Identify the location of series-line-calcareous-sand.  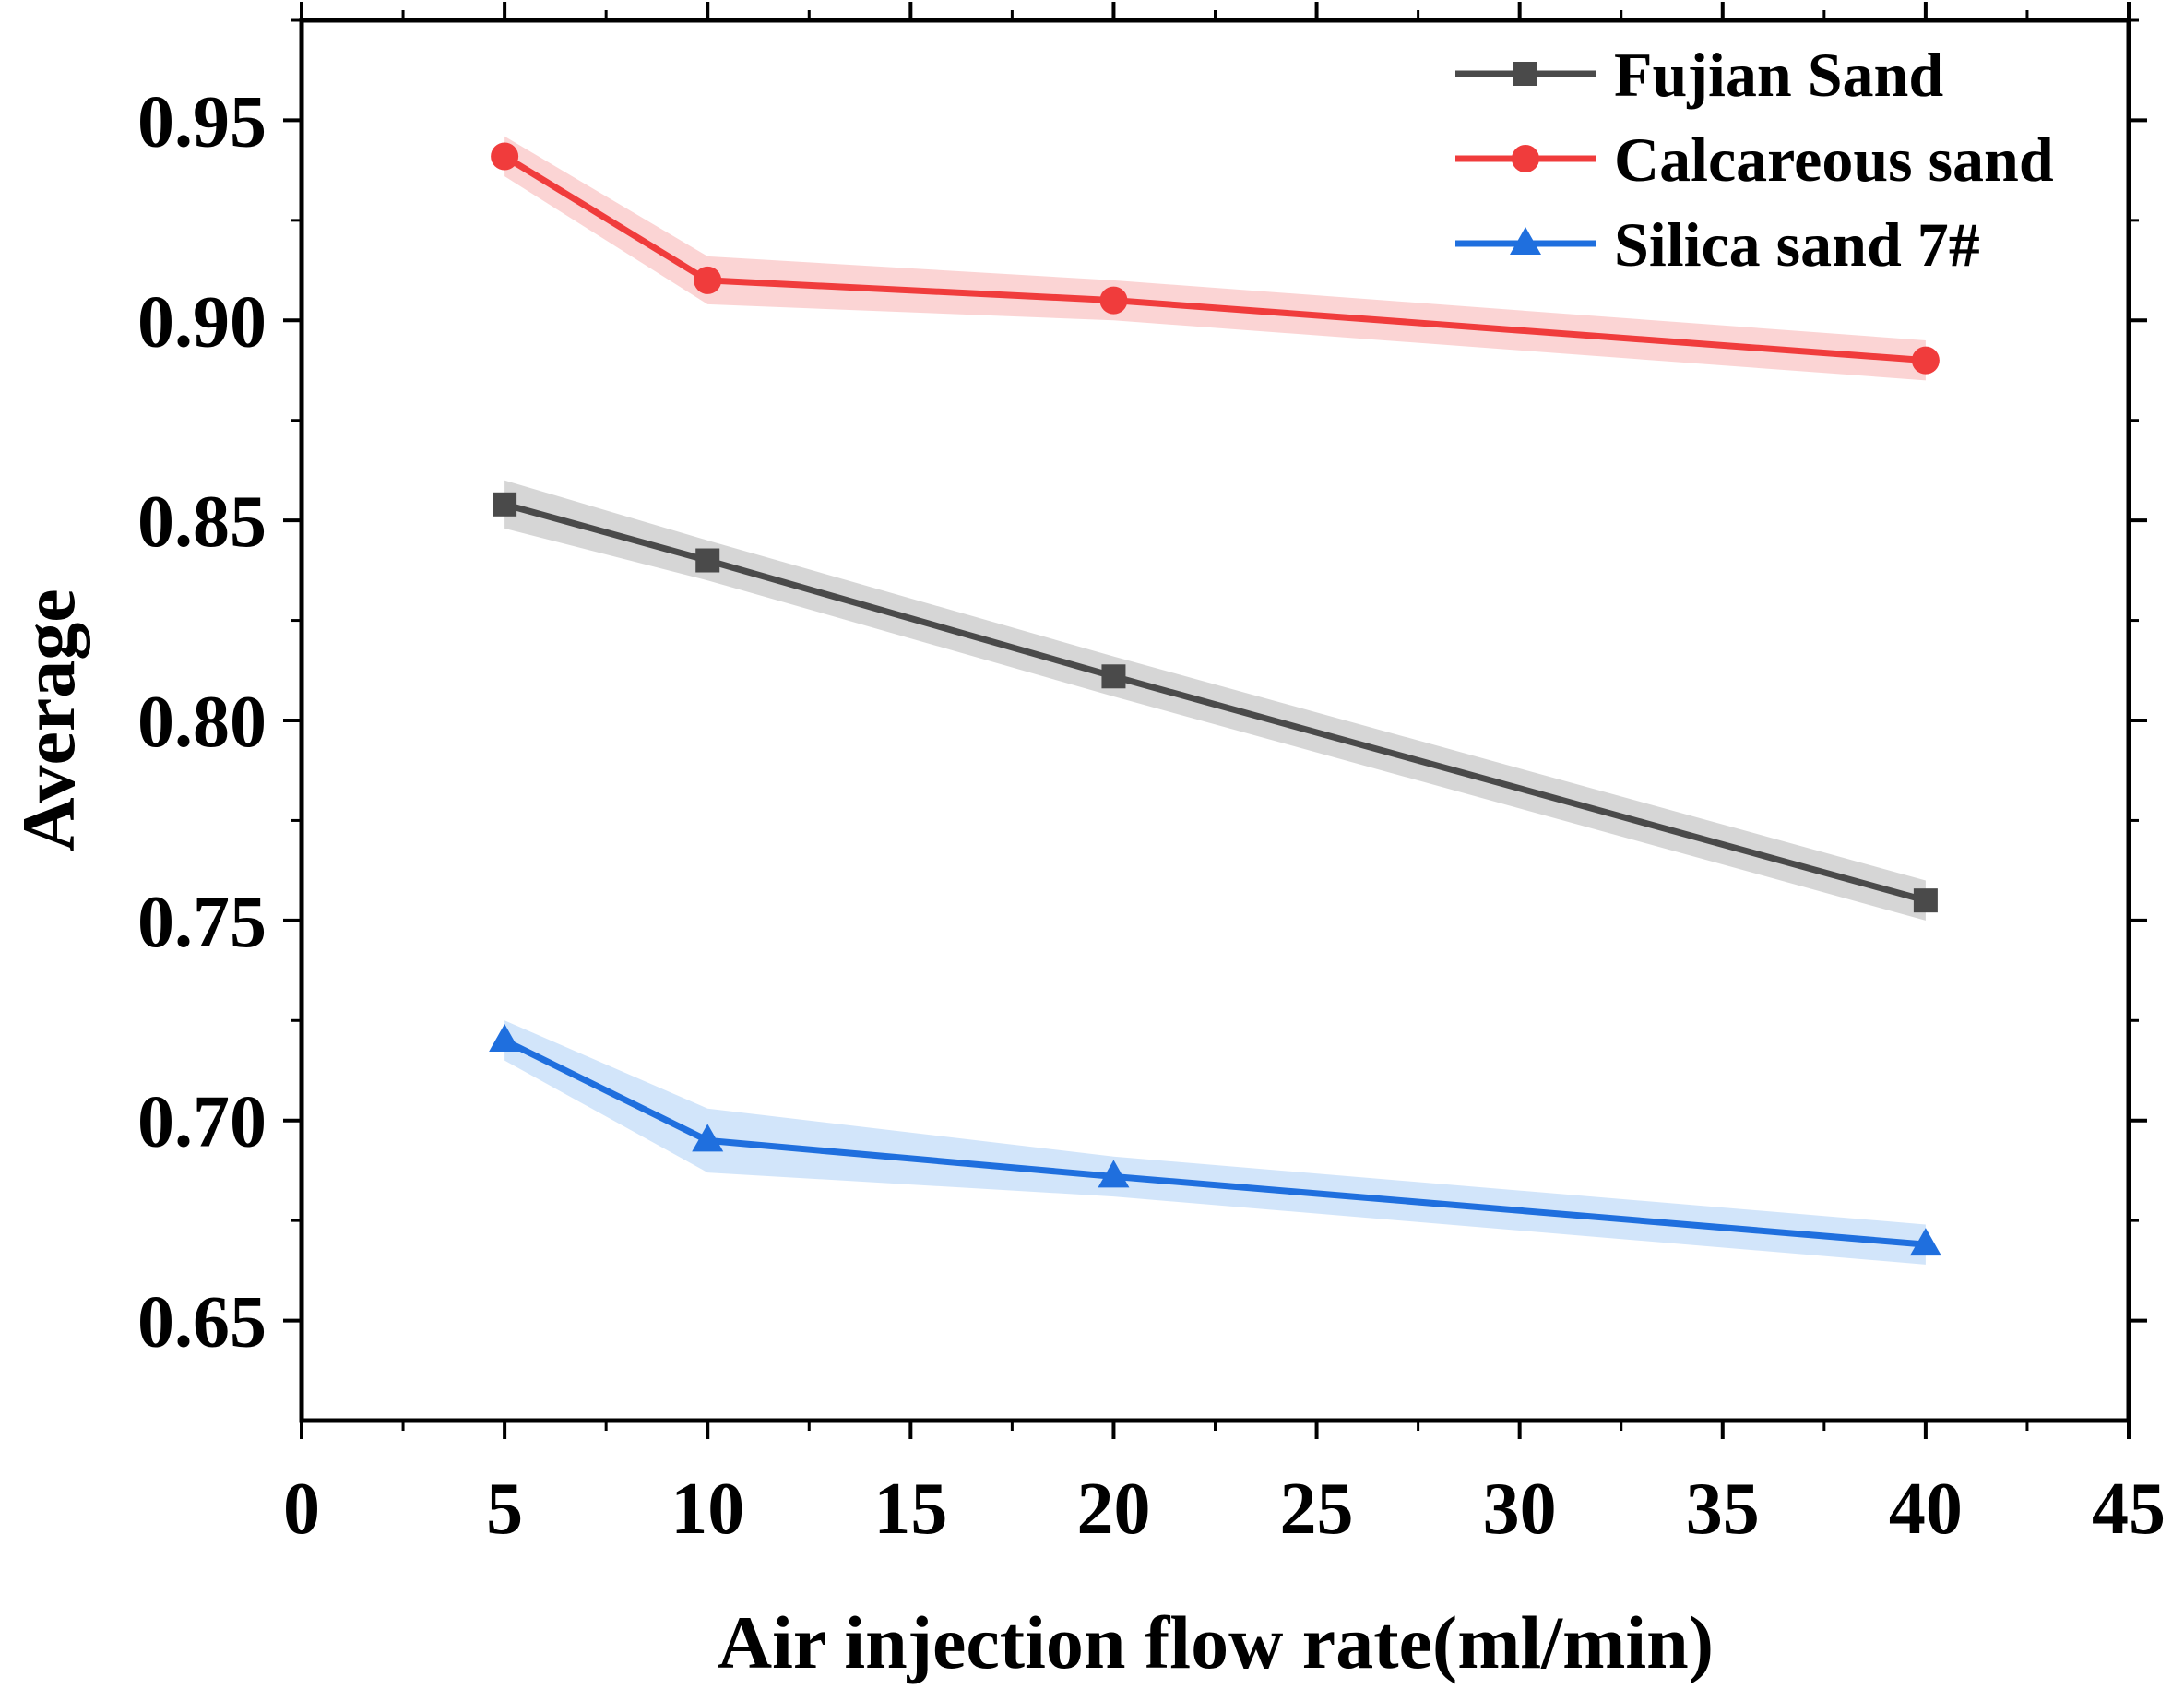
(1215, 259).